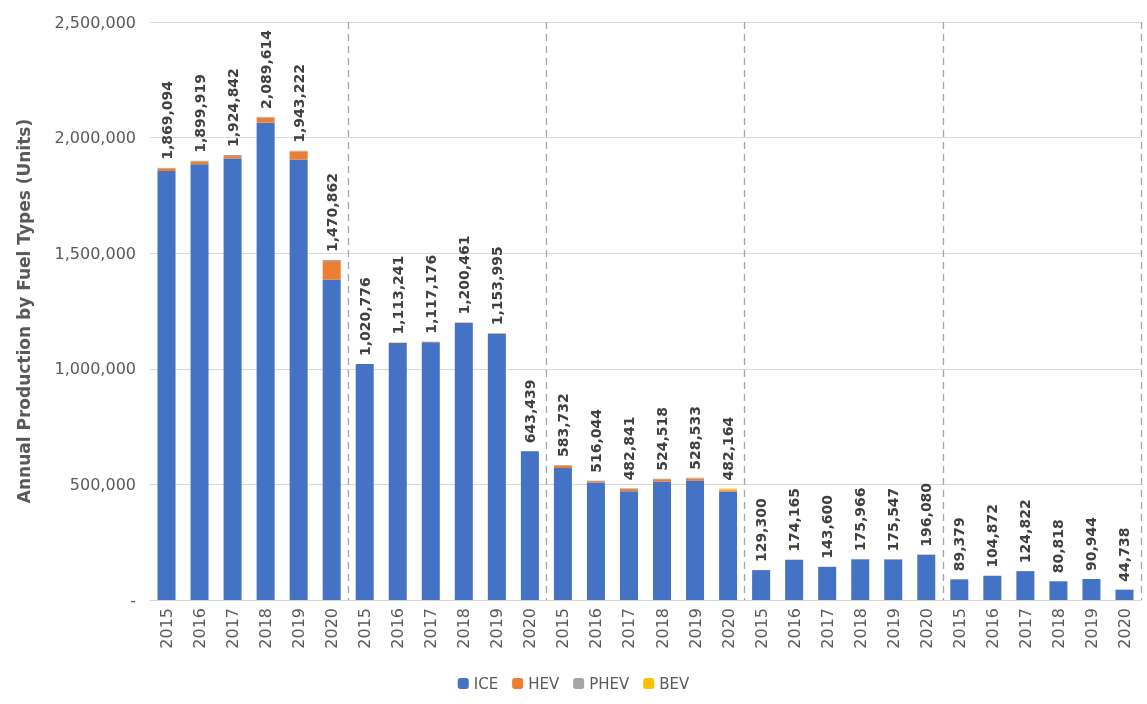 The width and height of the screenshot is (1147, 704). What do you see at coordinates (959, 544) in the screenshot?
I see `total-label: 89,379` at bounding box center [959, 544].